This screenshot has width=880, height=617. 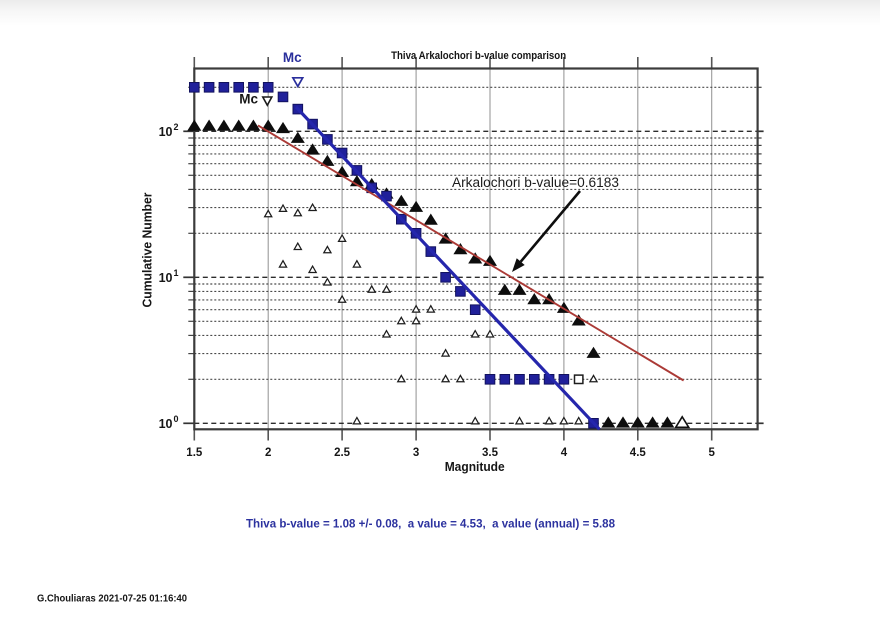 I want to click on svg-text: Arkalochori b-value=0.6183, so click(x=535, y=182).